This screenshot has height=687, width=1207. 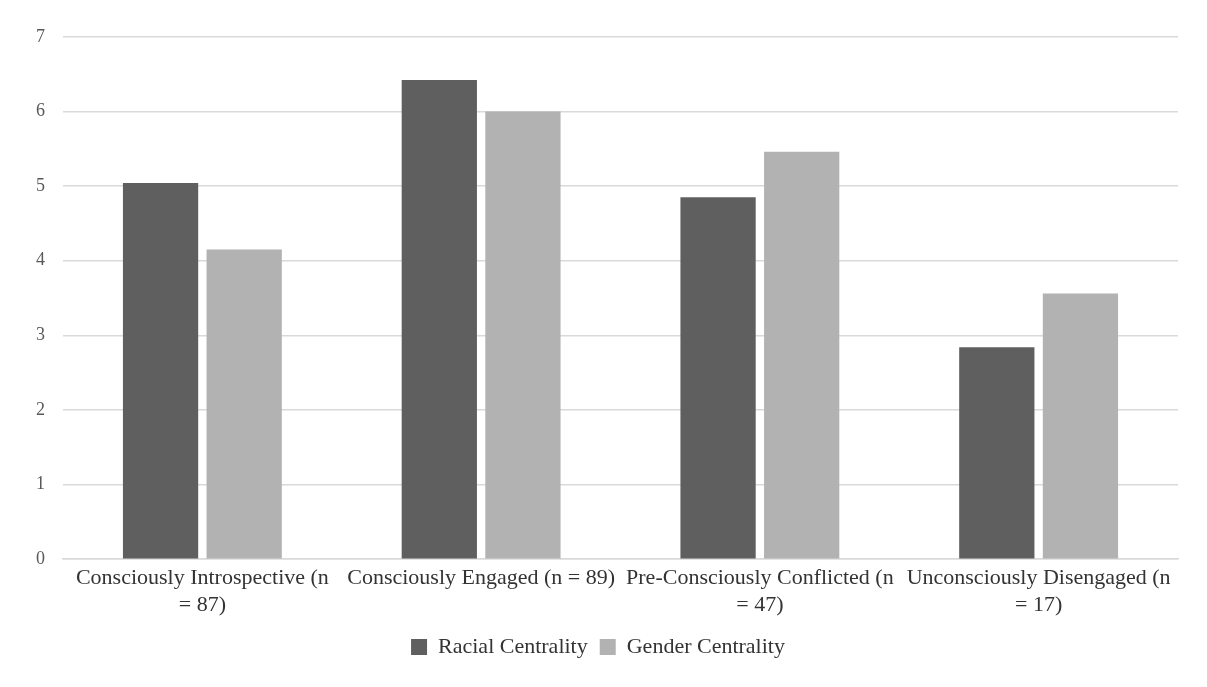 What do you see at coordinates (40, 334) in the screenshot?
I see `y-tick-label: 3` at bounding box center [40, 334].